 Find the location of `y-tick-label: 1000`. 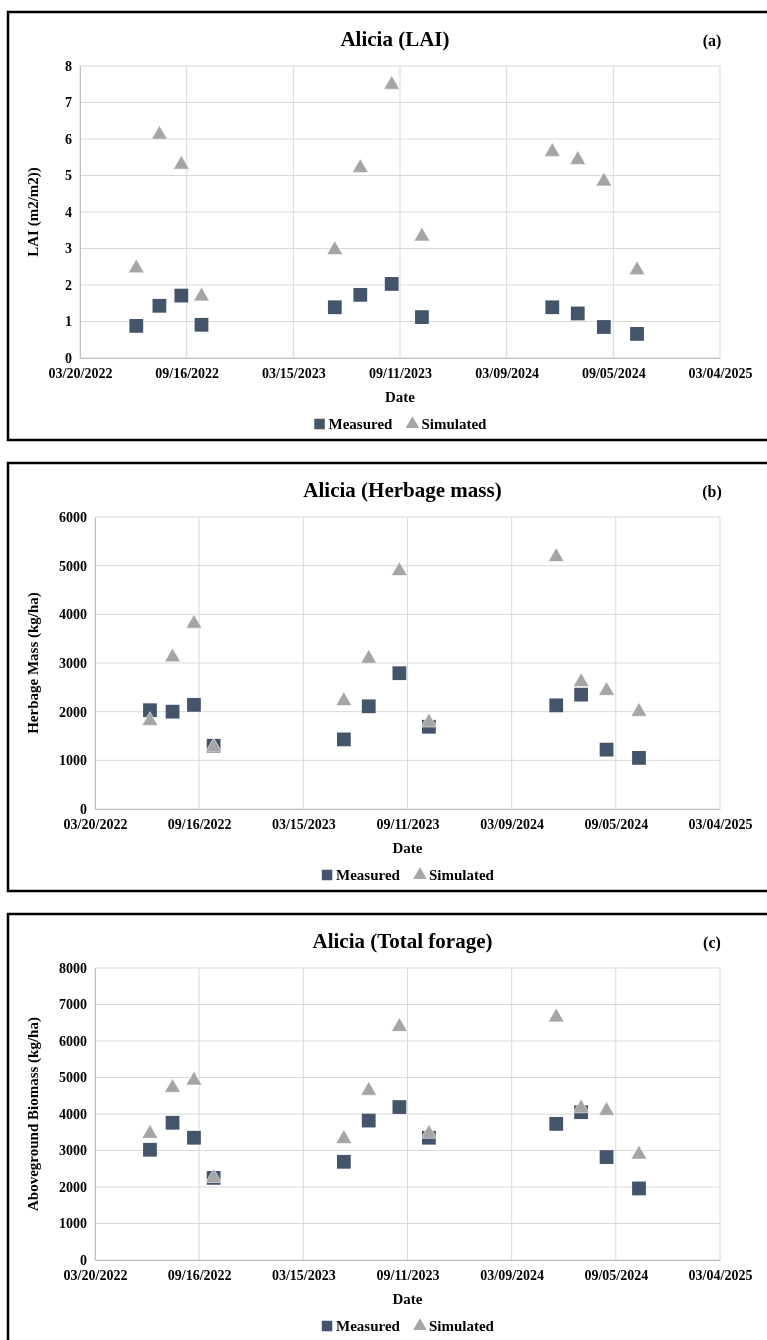

y-tick-label: 1000 is located at coordinates (73, 1224).